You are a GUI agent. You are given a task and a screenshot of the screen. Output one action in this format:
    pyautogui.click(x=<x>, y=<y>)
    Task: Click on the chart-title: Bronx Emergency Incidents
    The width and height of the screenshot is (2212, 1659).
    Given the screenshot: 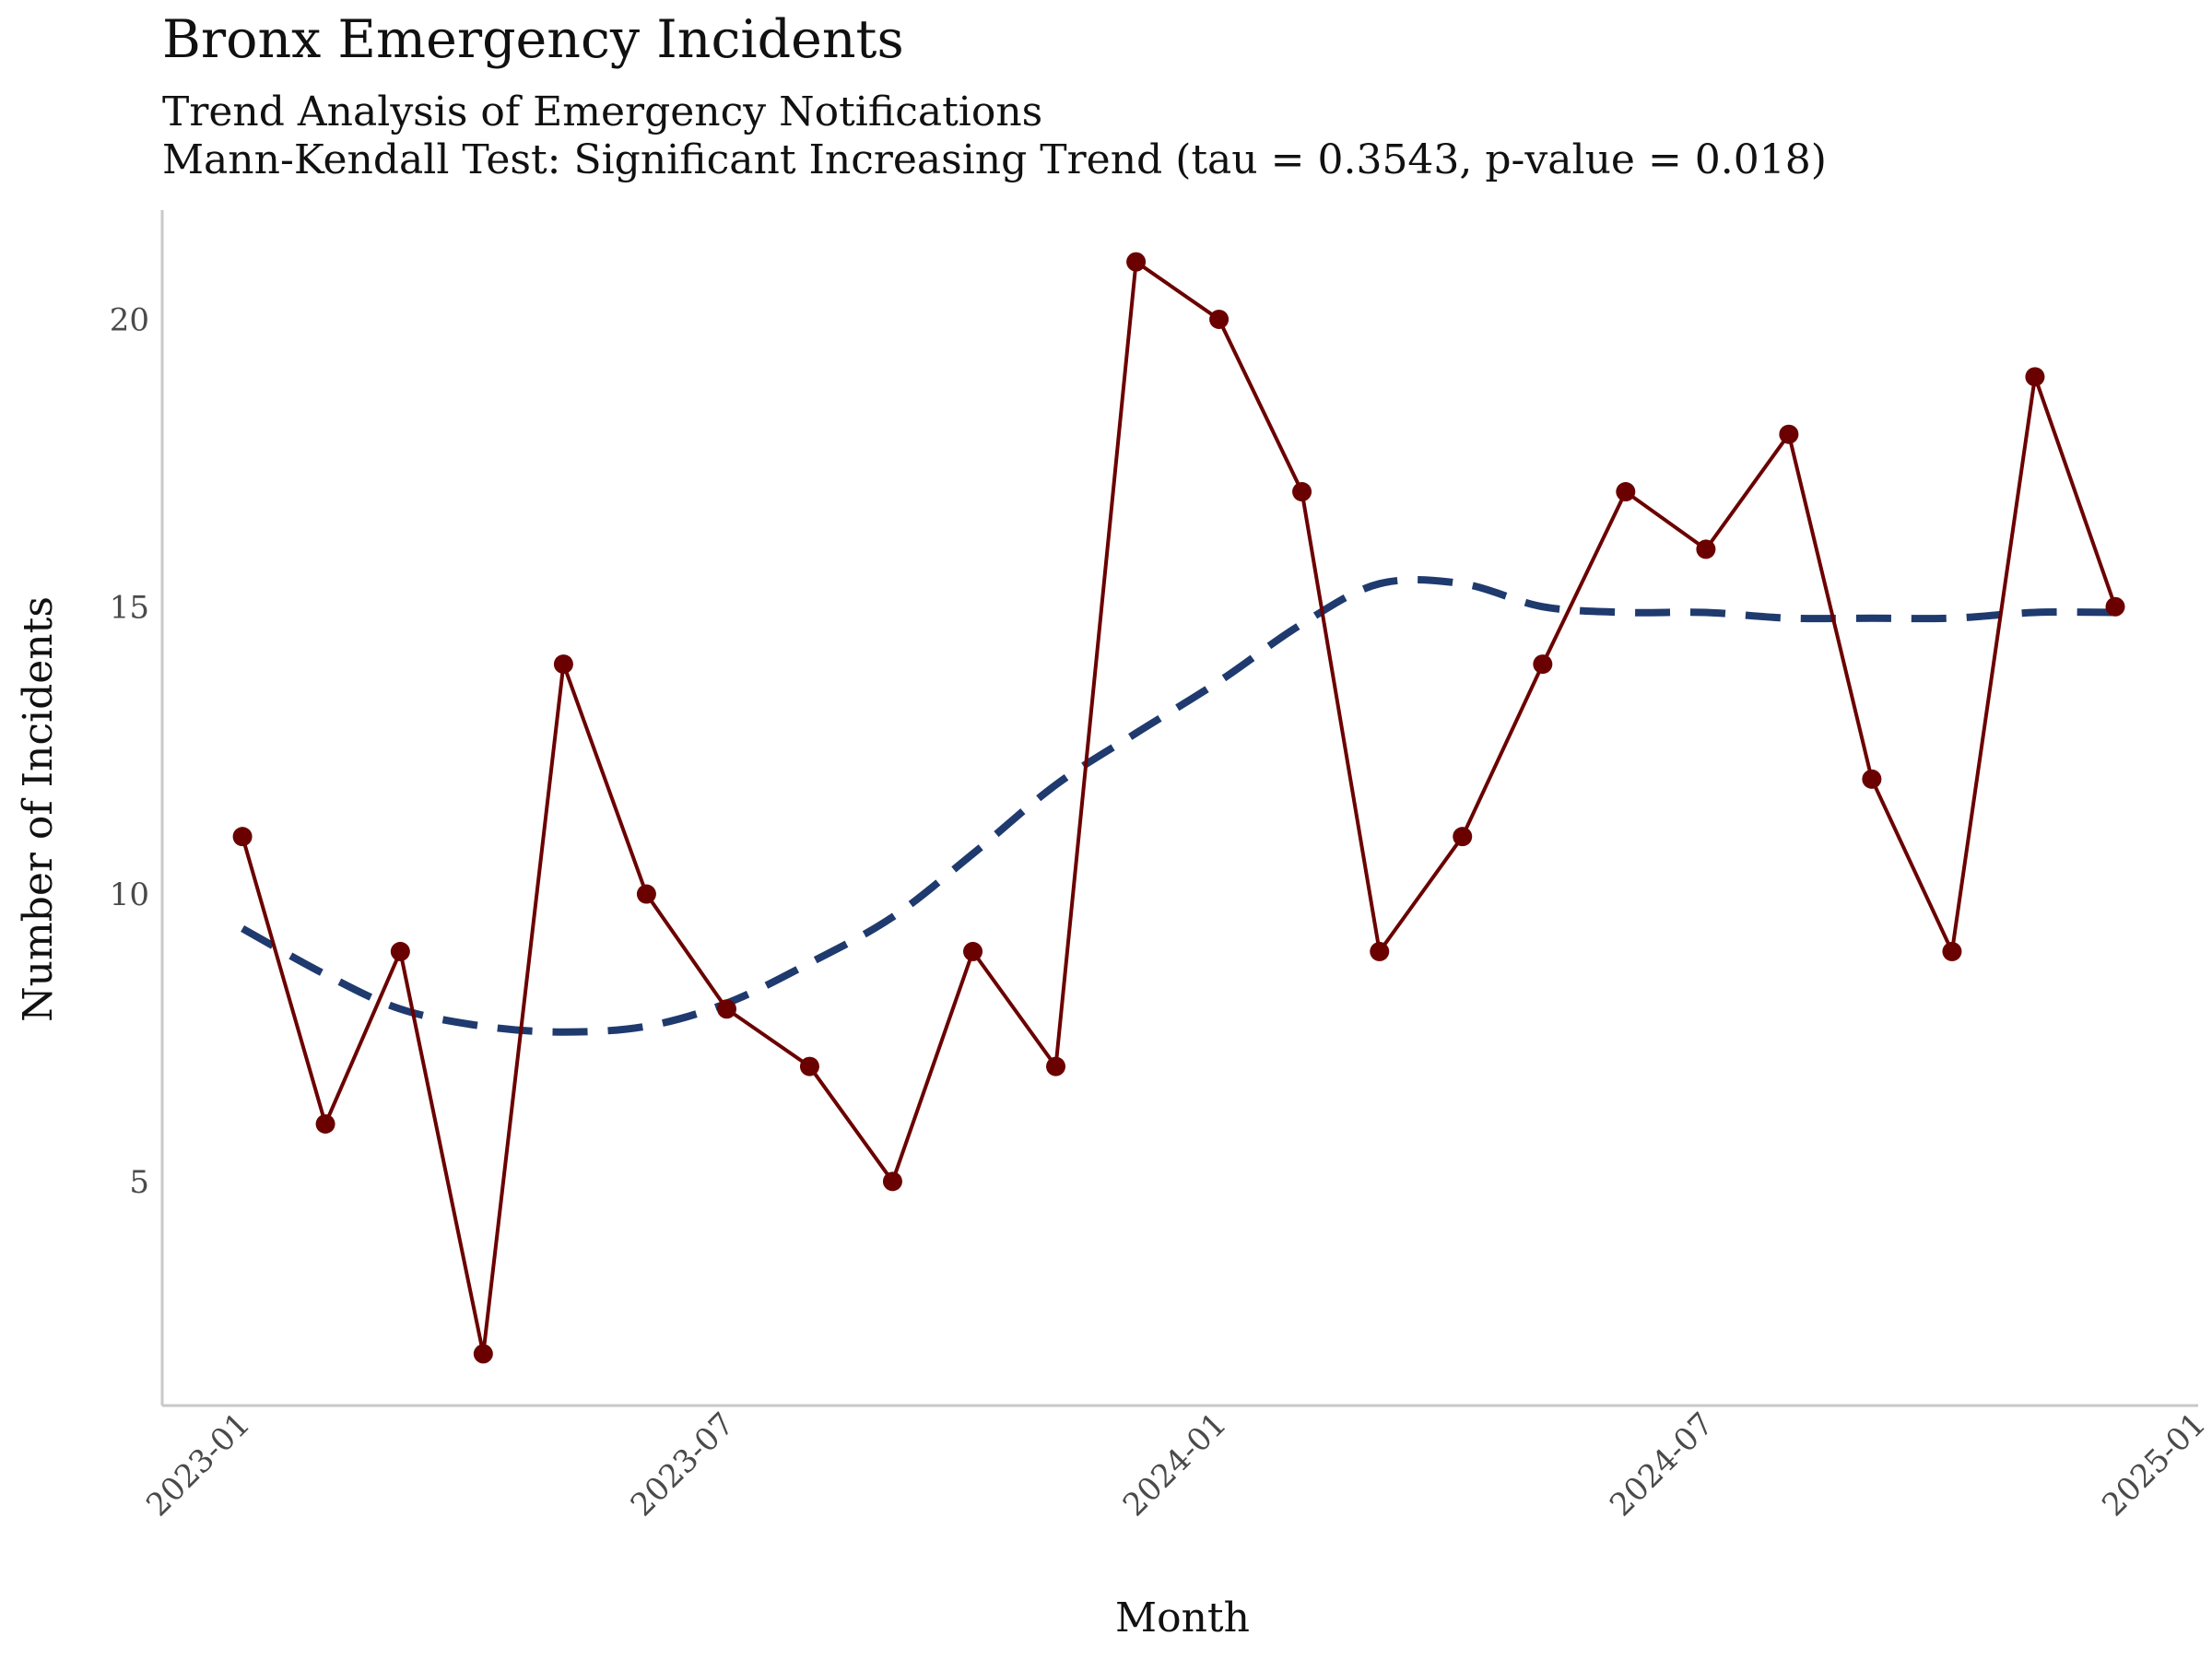 What is the action you would take?
    pyautogui.click(x=533, y=39)
    